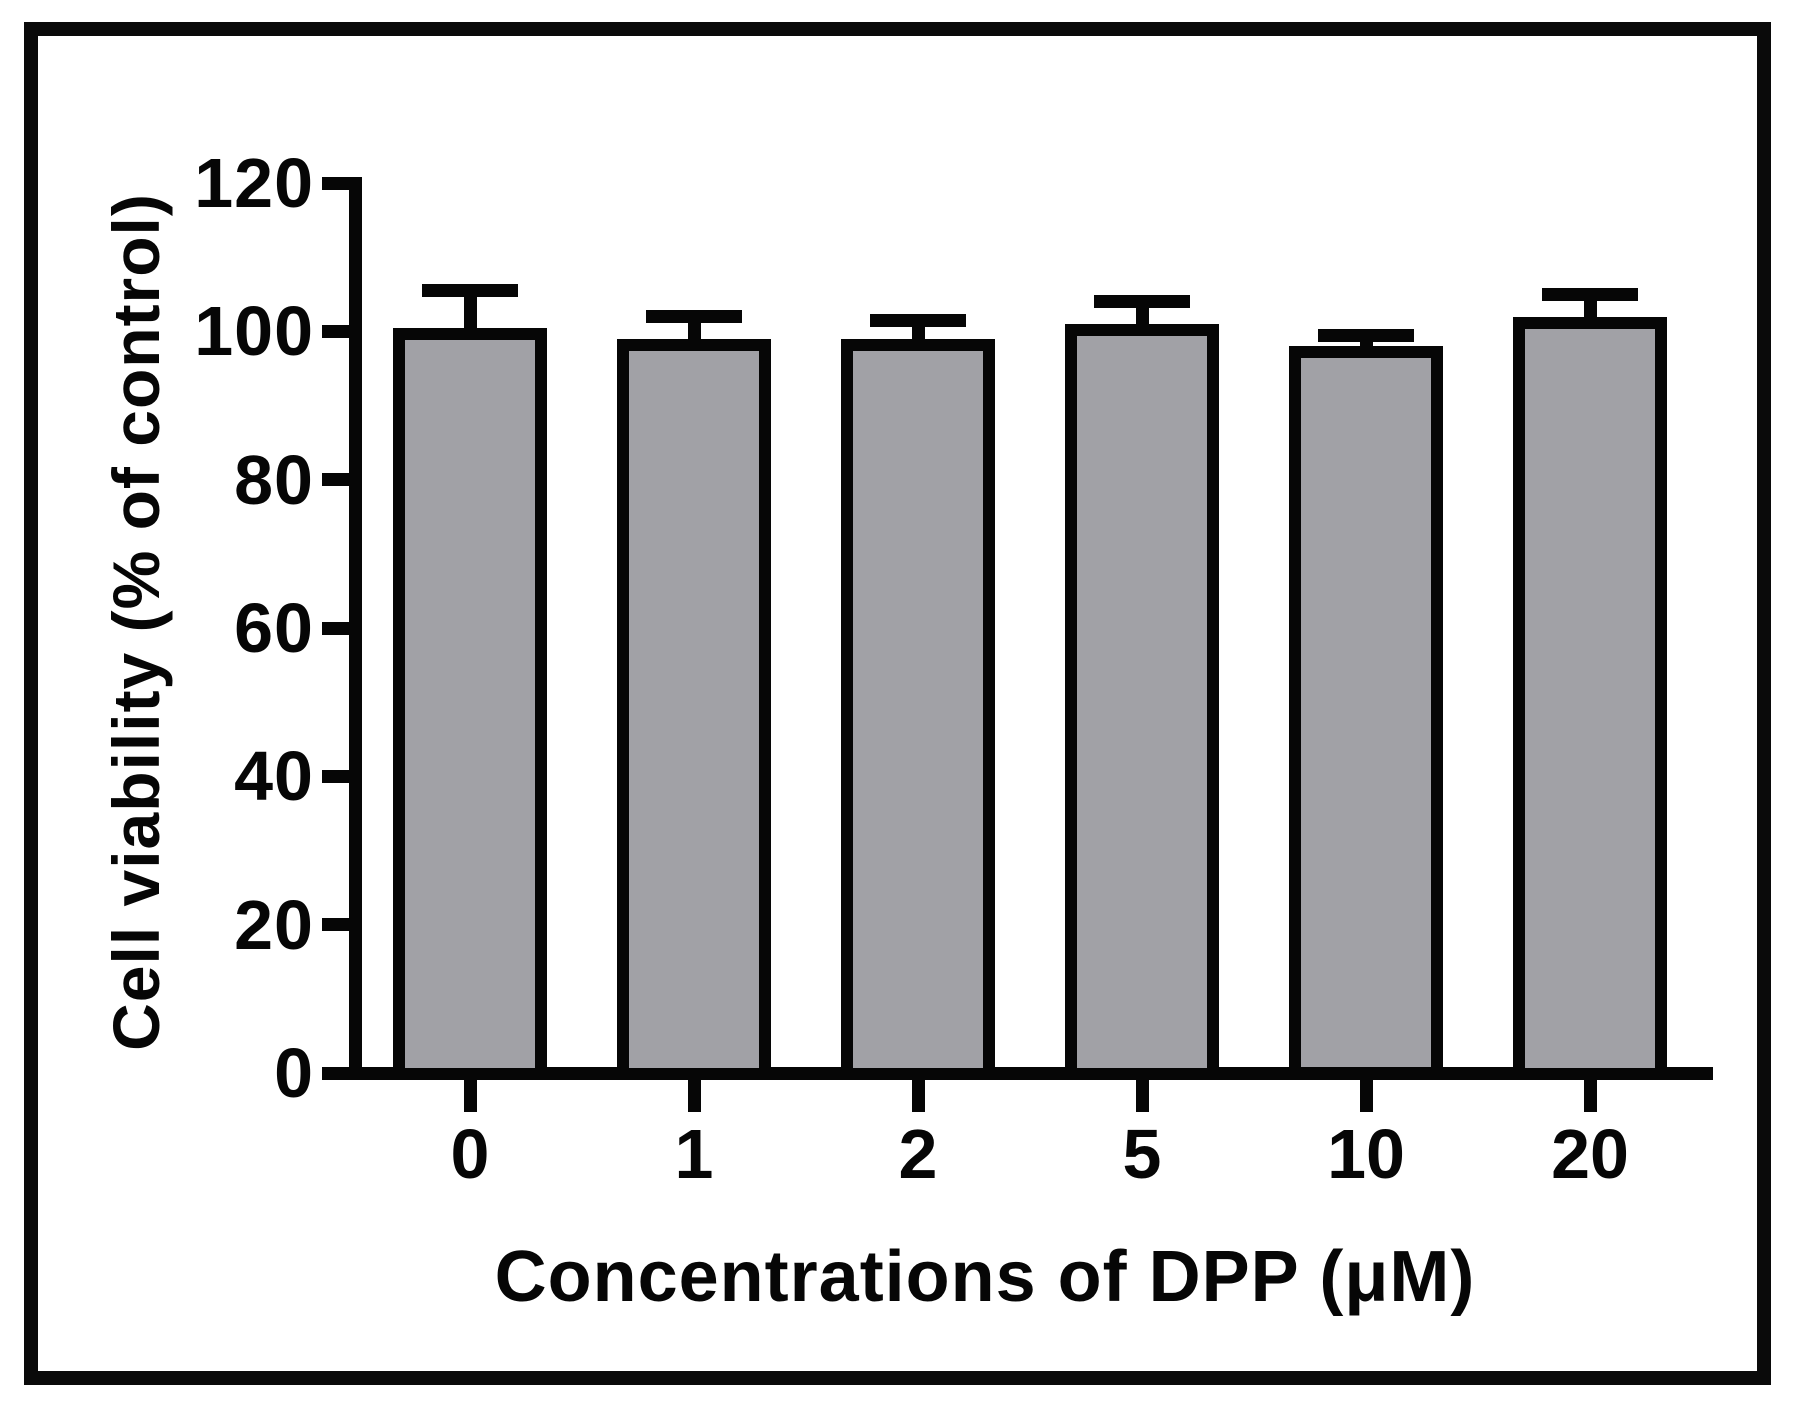 The width and height of the screenshot is (1798, 1416). I want to click on y-tick-label: 0, so click(294, 1073).